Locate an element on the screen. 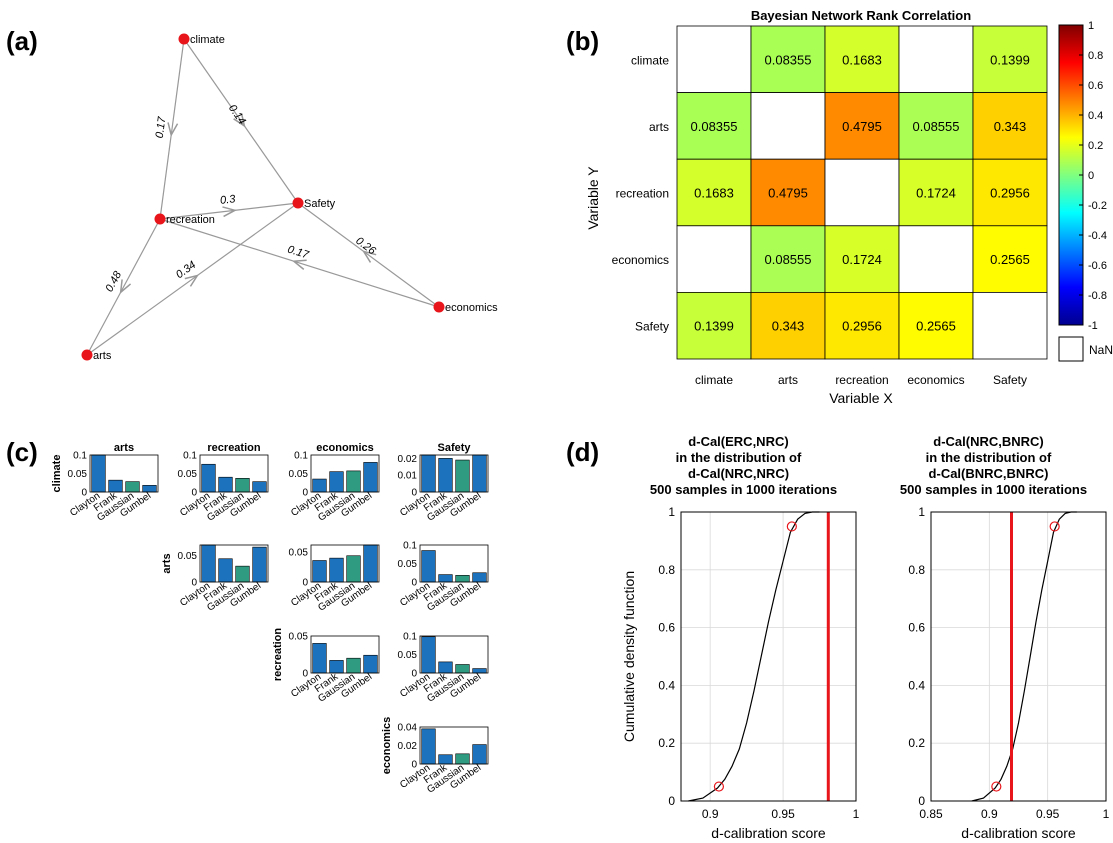  bar-row-label: recreation is located at coordinates (278, 654).